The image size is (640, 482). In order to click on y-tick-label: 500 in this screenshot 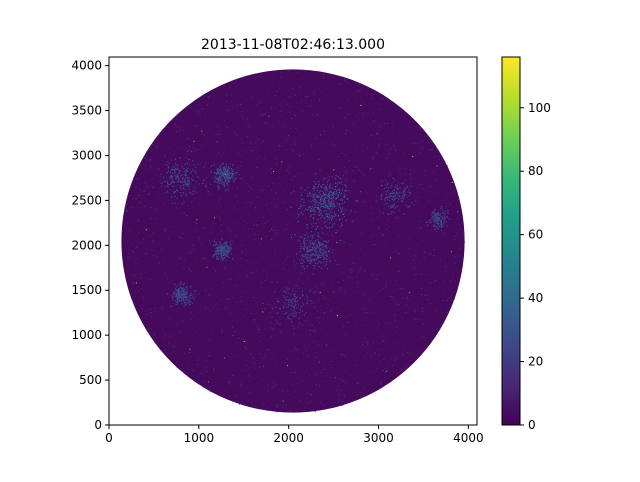, I will do `click(90, 380)`.